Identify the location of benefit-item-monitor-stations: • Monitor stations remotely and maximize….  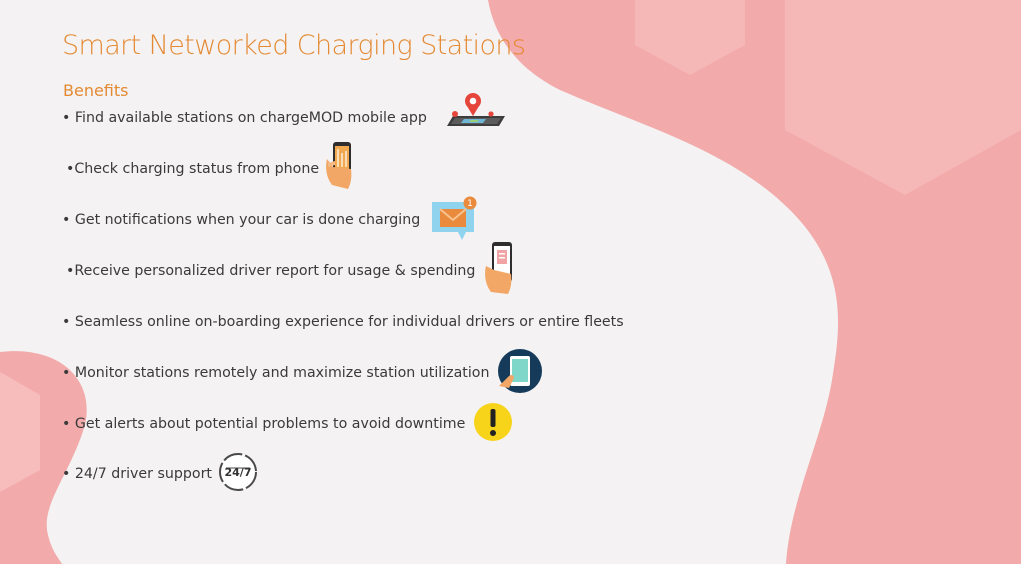
(302, 371).